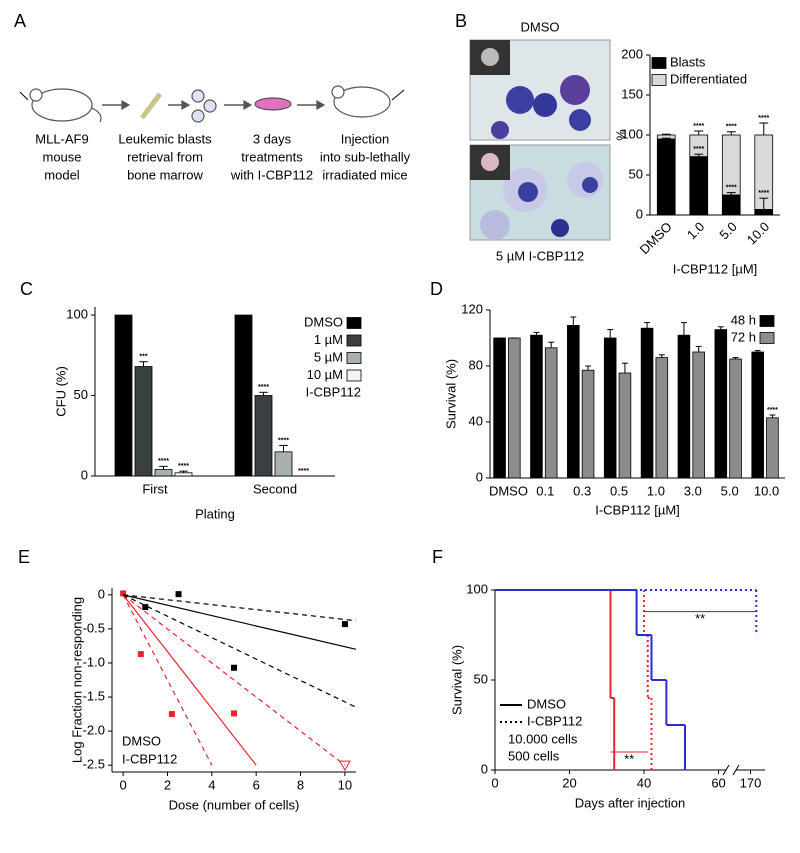  Describe the element at coordinates (743, 336) in the screenshot. I see `legend-label: 72 h` at that location.